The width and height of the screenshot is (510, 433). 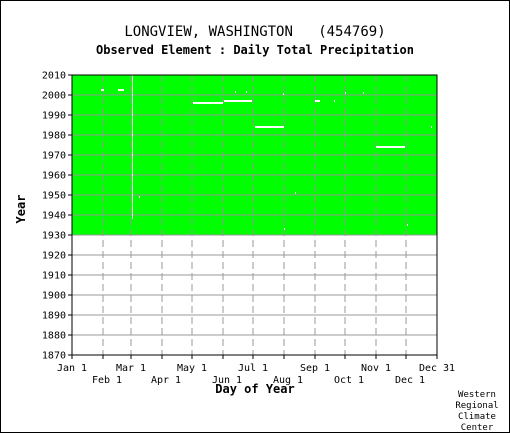 I want to click on credit-line: Regional, so click(x=477, y=406).